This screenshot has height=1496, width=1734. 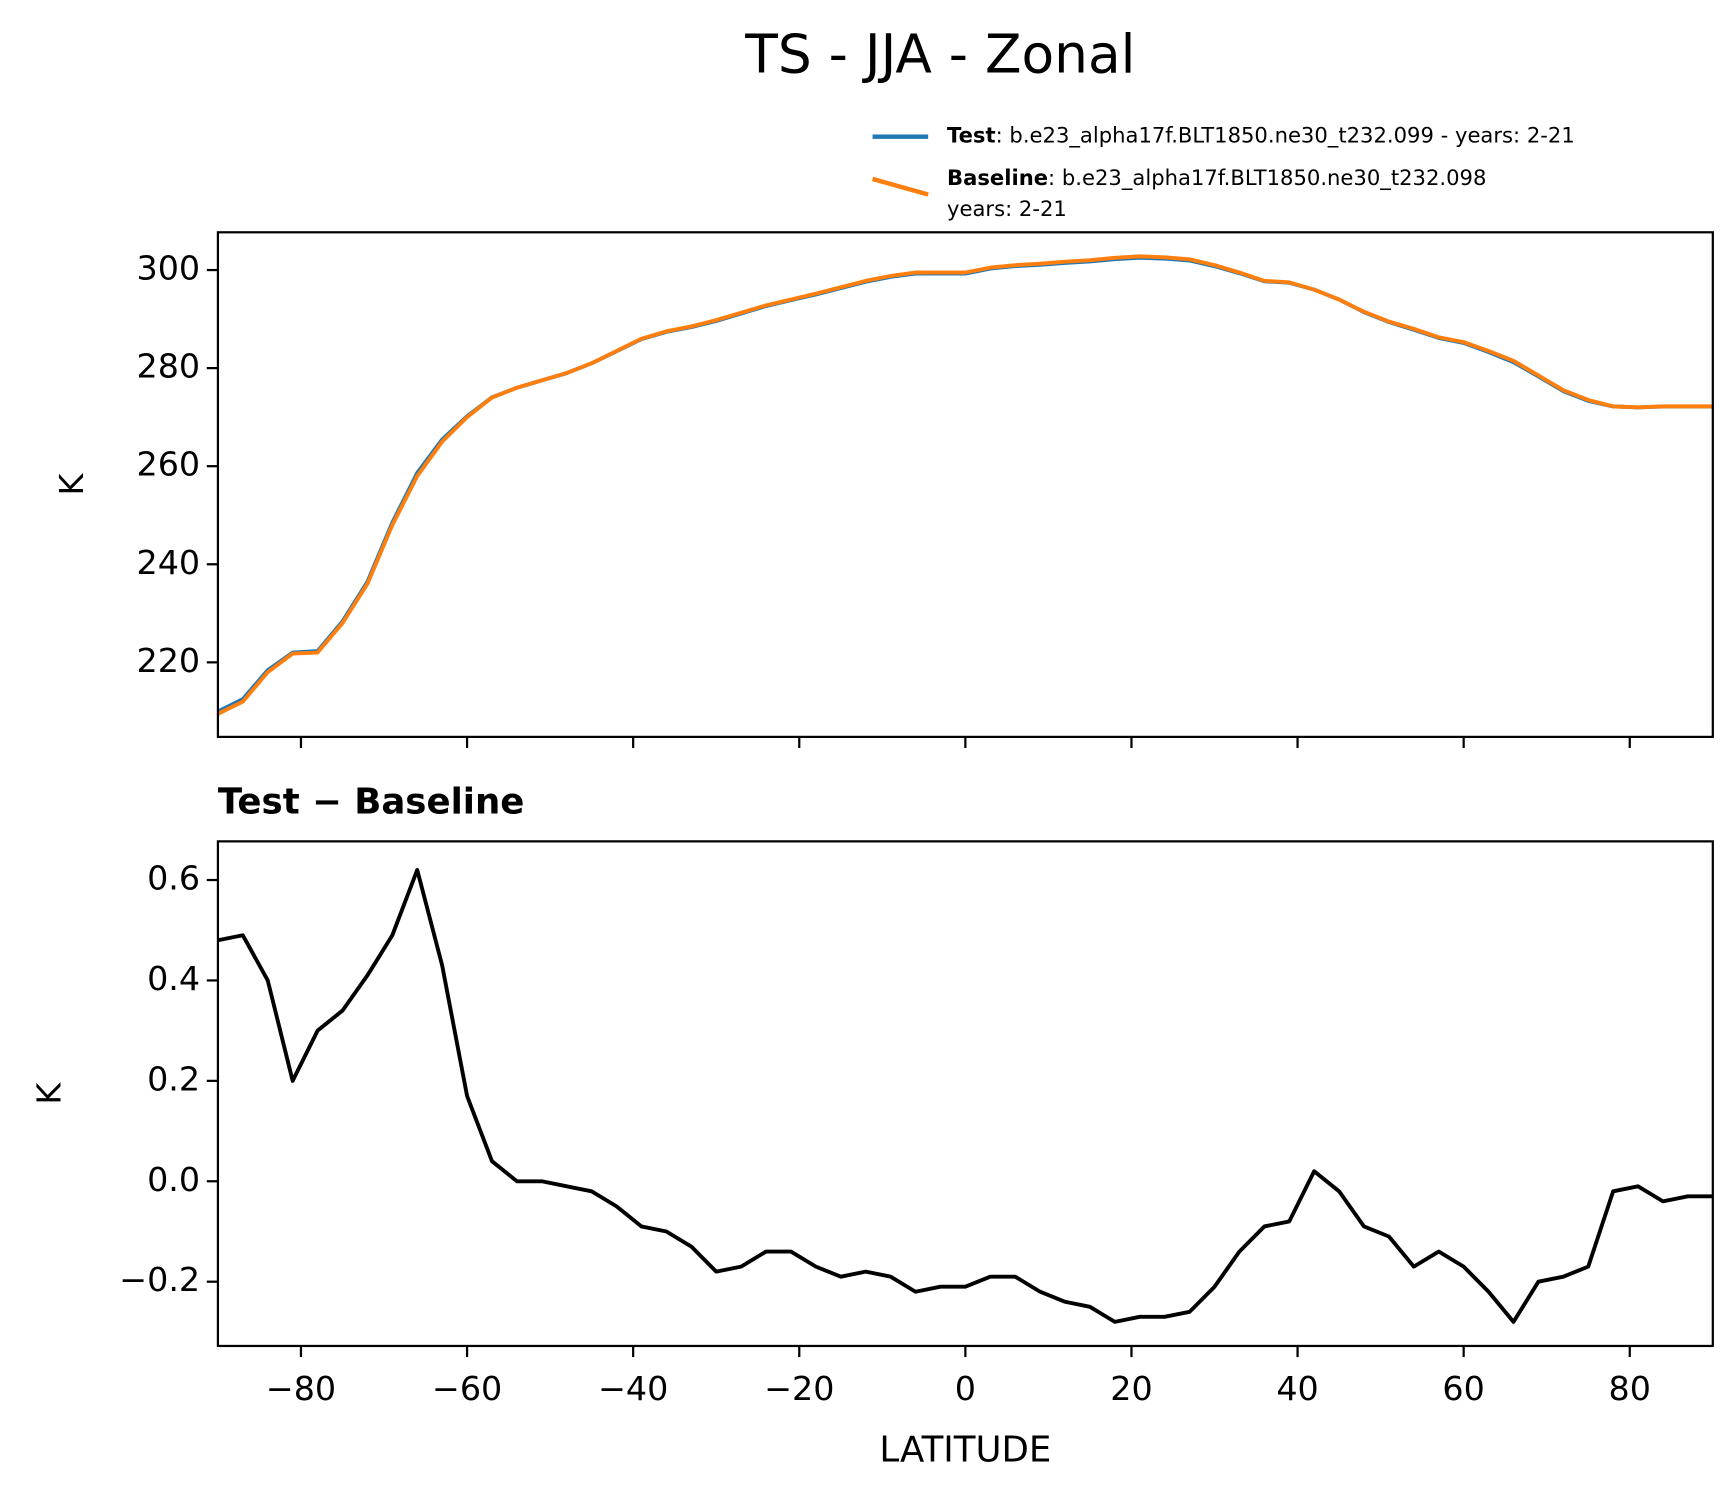 I want to click on x-tick-label: 60, so click(x=1463, y=1388).